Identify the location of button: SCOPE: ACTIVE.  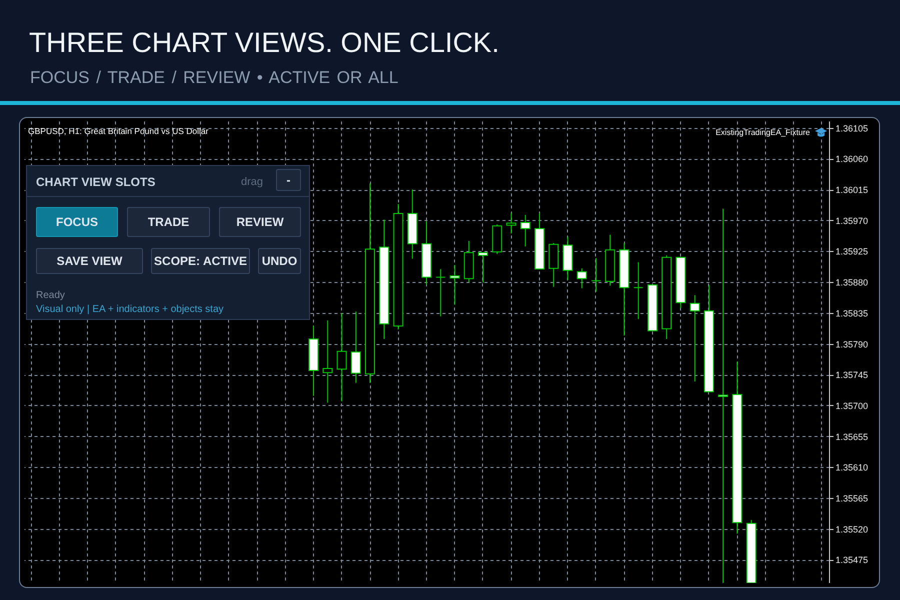
(200, 261).